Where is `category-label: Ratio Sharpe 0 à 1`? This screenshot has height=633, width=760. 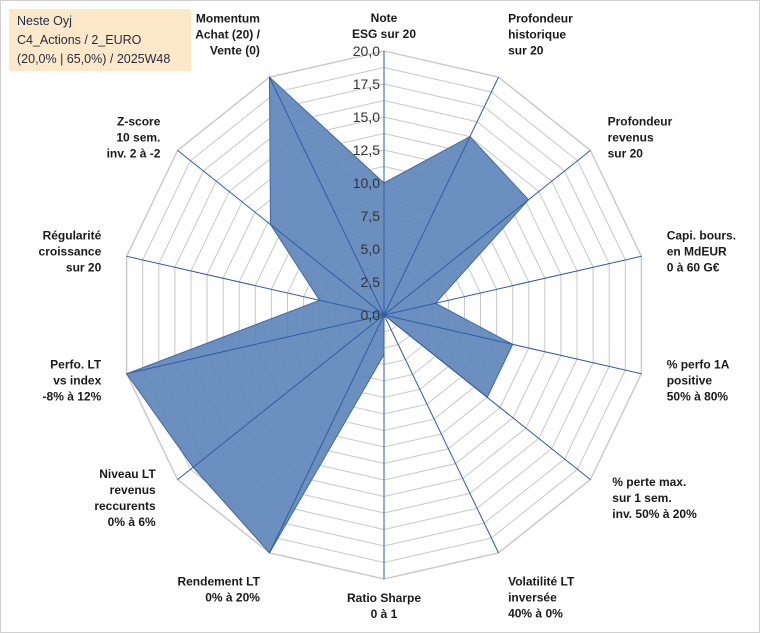 category-label: Ratio Sharpe 0 à 1 is located at coordinates (384, 606).